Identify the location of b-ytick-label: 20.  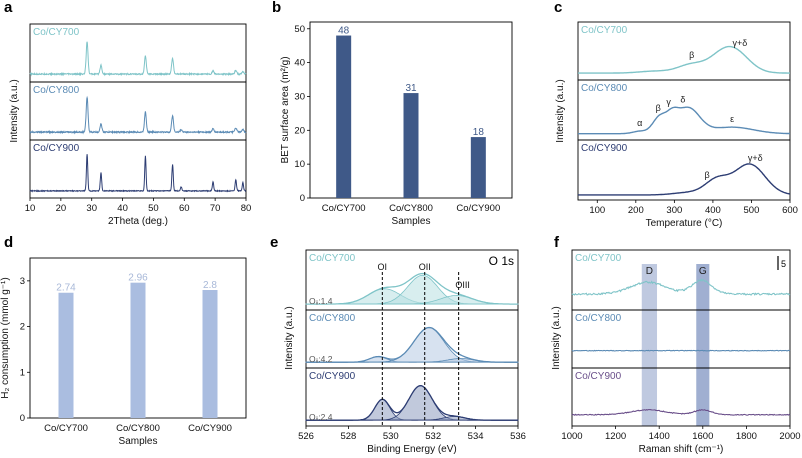
(299, 130).